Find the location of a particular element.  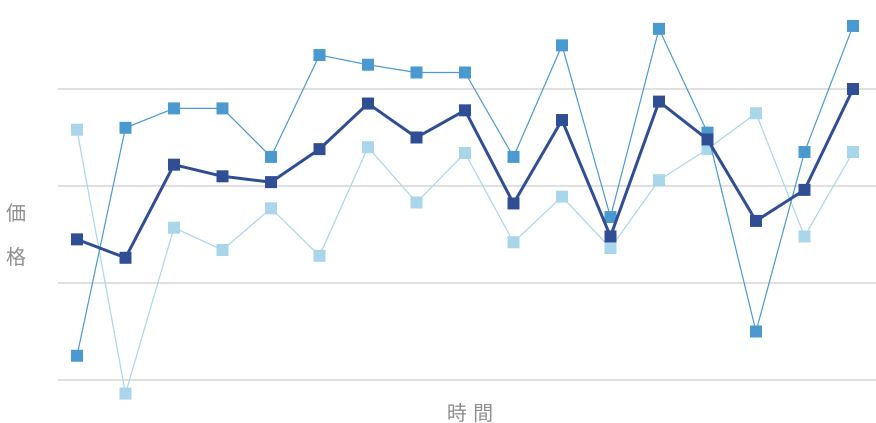

y-axis-label-char-1: 価 is located at coordinates (16, 213).